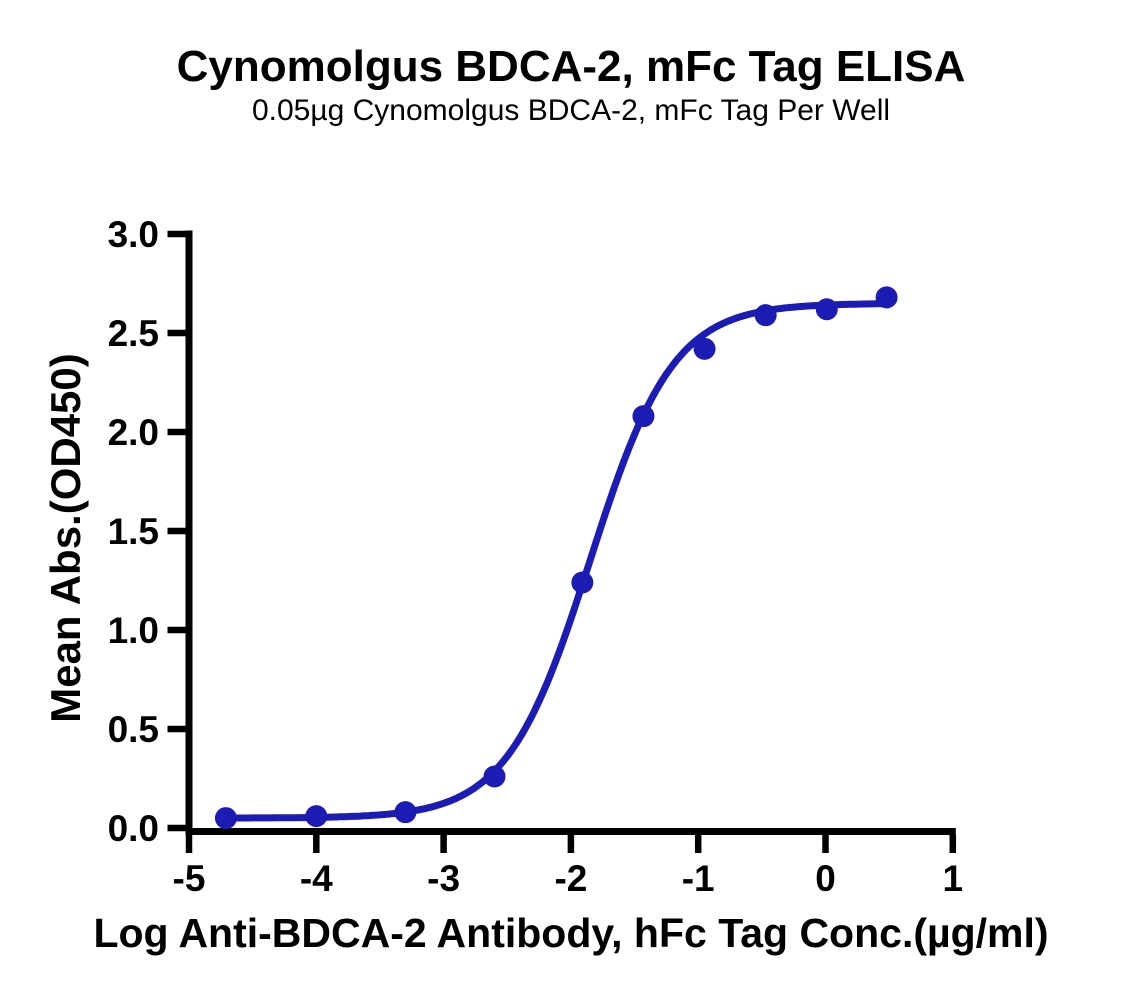 This screenshot has height=1004, width=1142. Describe the element at coordinates (825, 878) in the screenshot. I see `x-tick-label: 0` at that location.